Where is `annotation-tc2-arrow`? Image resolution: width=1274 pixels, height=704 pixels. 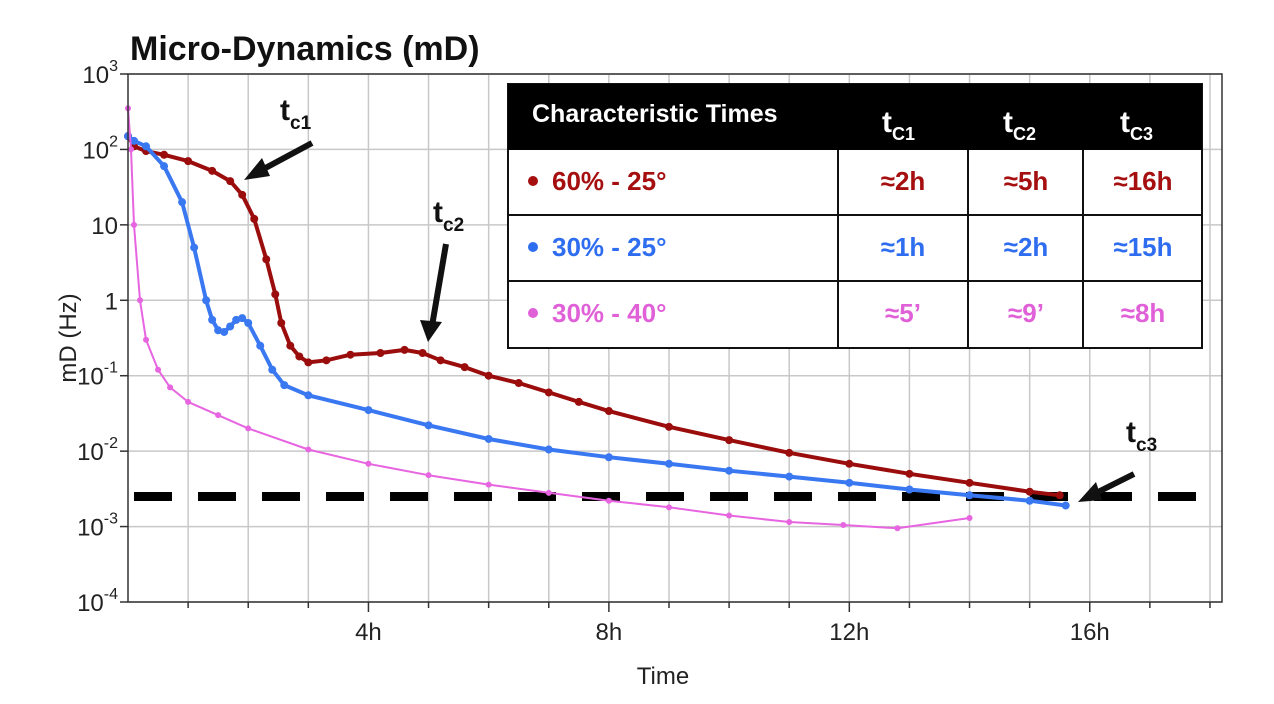
annotation-tc2-arrow is located at coordinates (439, 285).